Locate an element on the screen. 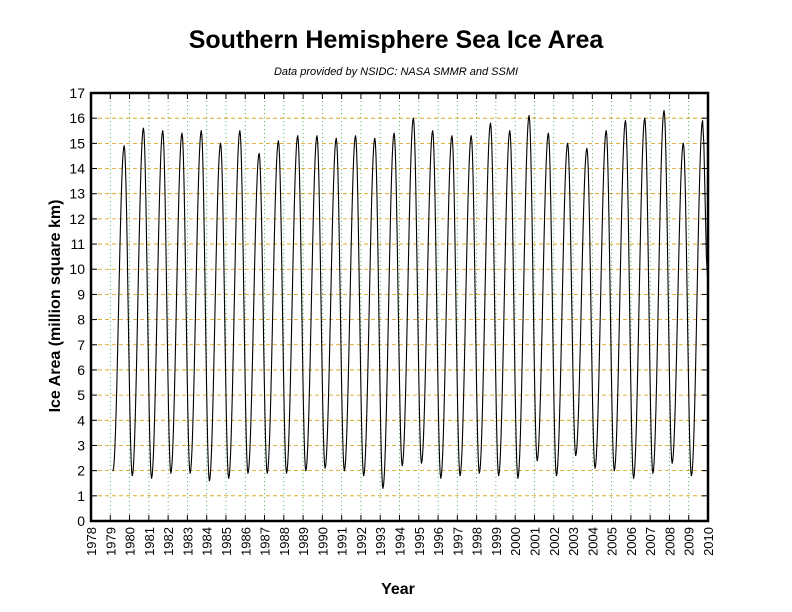 The height and width of the screenshot is (612, 792). x-tick-label: 1990 is located at coordinates (322, 541).